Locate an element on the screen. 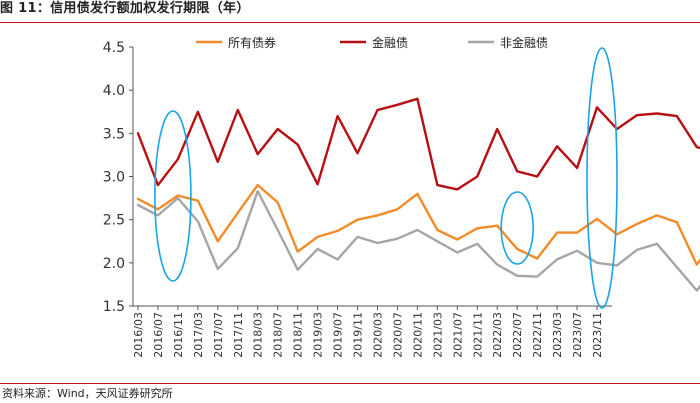  y-tick-label: 3.0 is located at coordinates (114, 178).